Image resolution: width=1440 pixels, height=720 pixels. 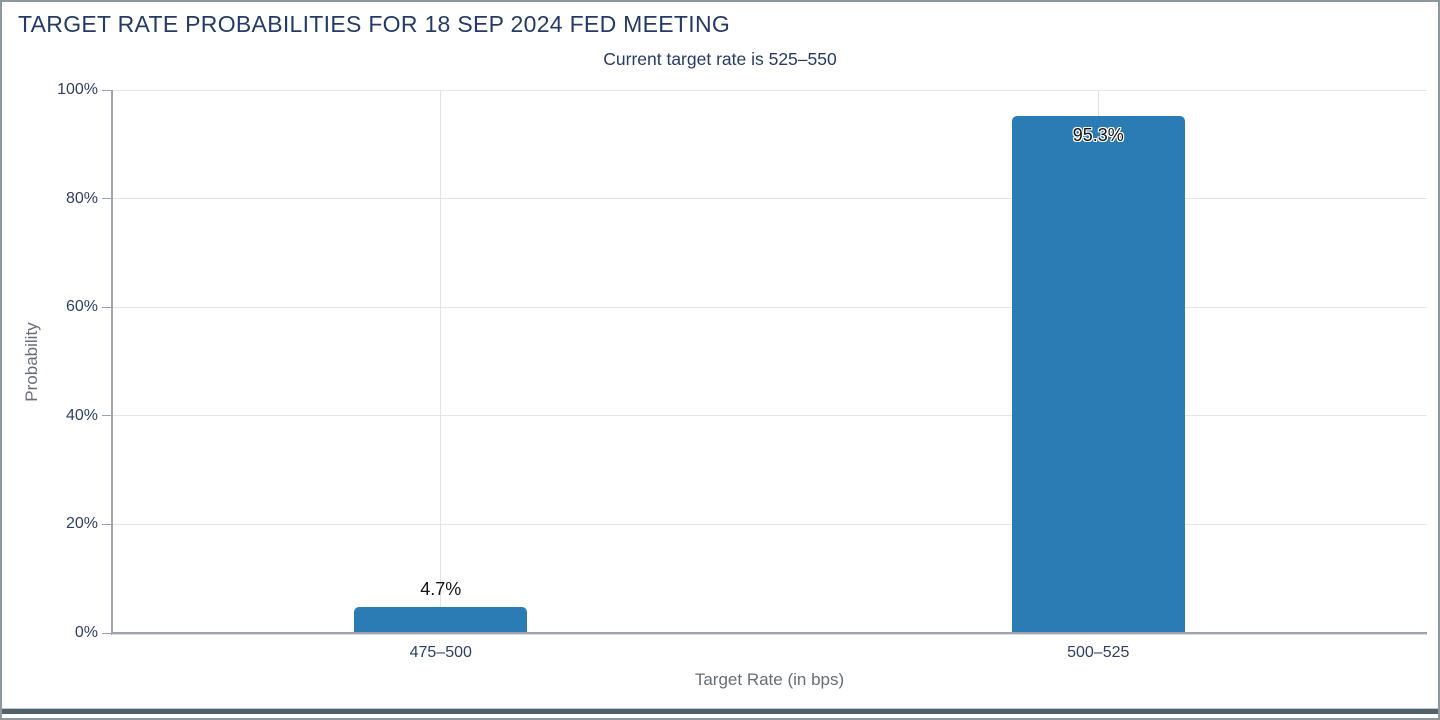 What do you see at coordinates (440, 652) in the screenshot?
I see `x-tick-label: 475–500` at bounding box center [440, 652].